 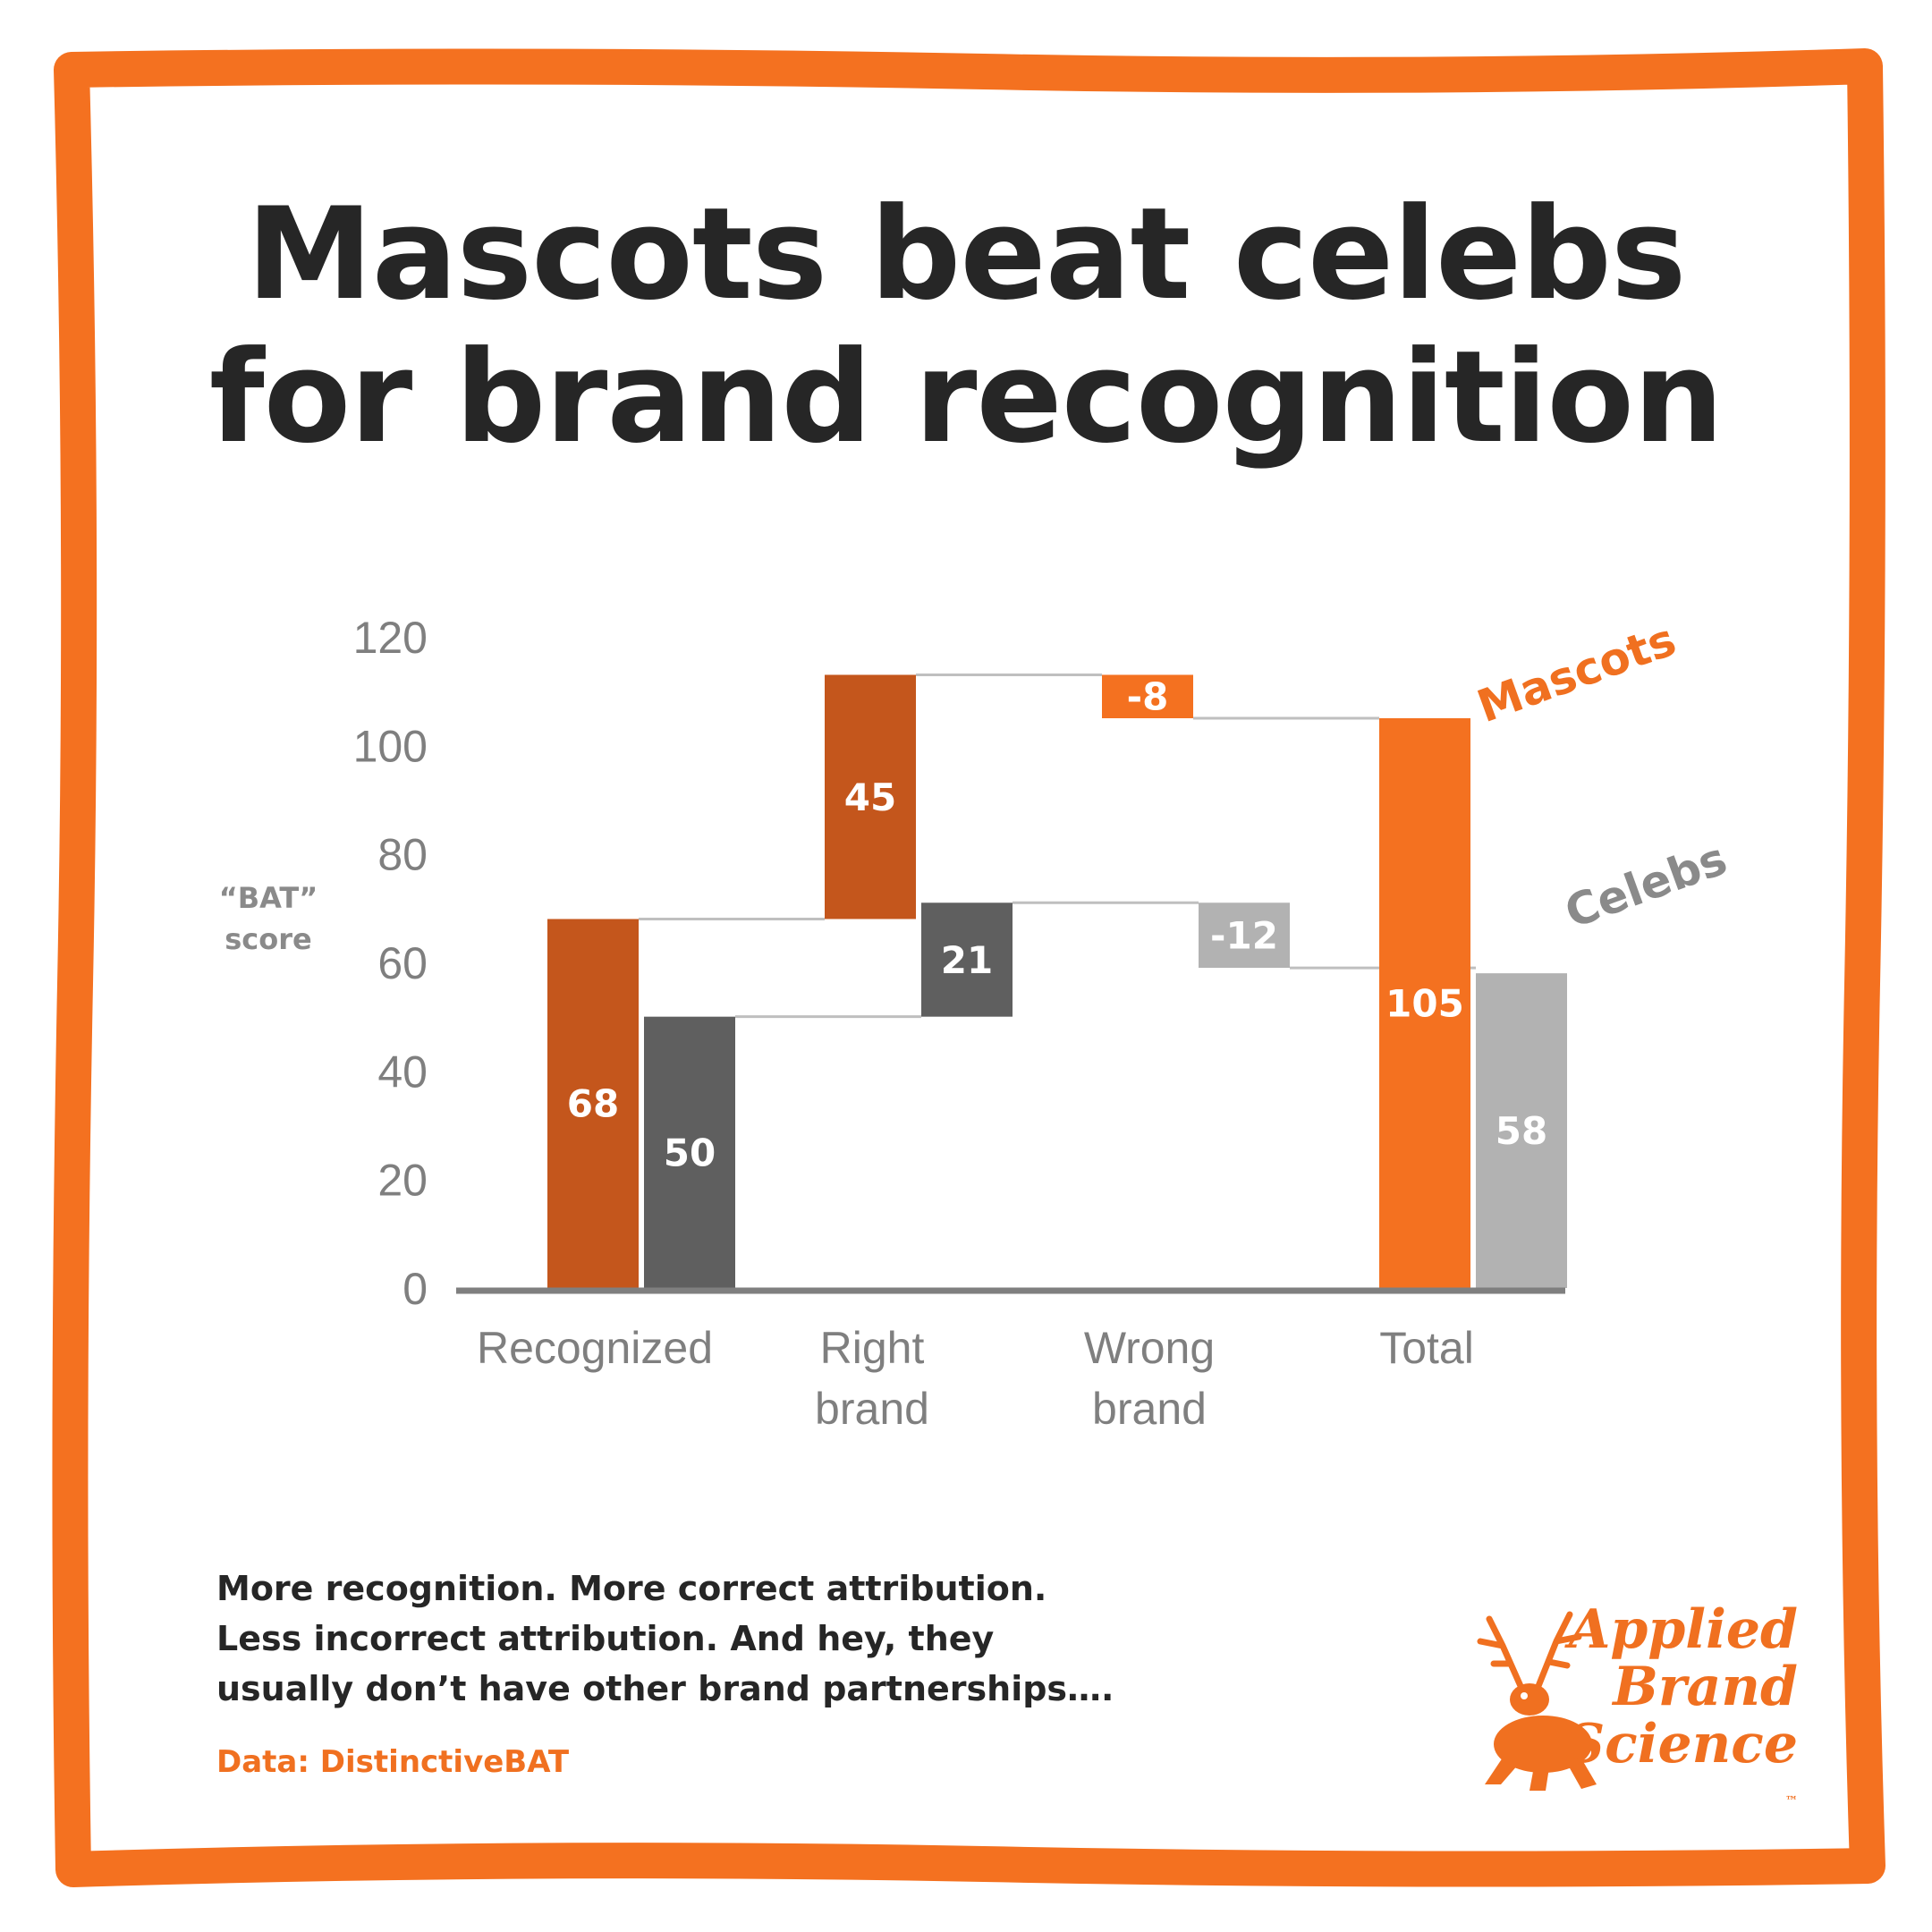 What do you see at coordinates (390, 638) in the screenshot?
I see `y-tick-label: 120` at bounding box center [390, 638].